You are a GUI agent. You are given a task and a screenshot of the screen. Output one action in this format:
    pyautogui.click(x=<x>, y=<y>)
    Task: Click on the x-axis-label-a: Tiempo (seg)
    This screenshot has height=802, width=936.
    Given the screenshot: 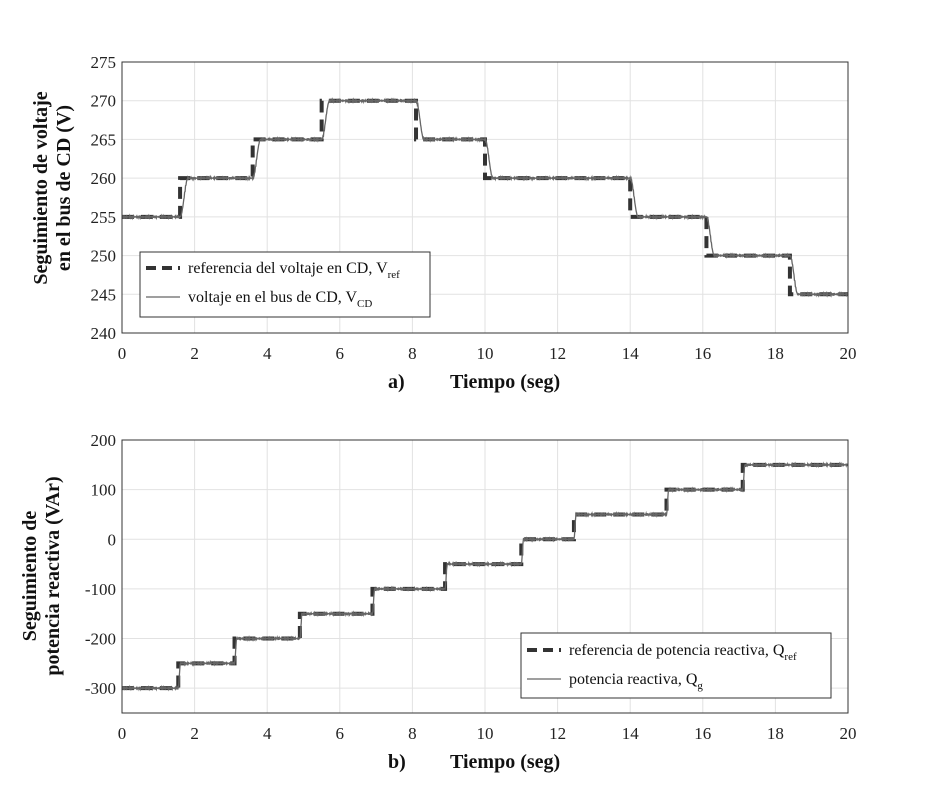 What is the action you would take?
    pyautogui.click(x=505, y=382)
    